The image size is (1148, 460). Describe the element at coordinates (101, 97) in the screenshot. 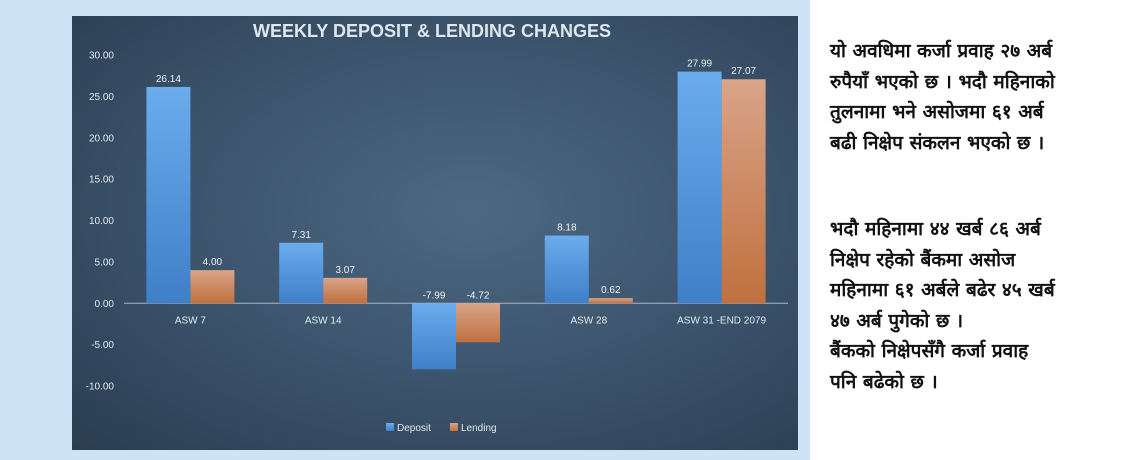

I see `y-tick-label: 25.00` at that location.